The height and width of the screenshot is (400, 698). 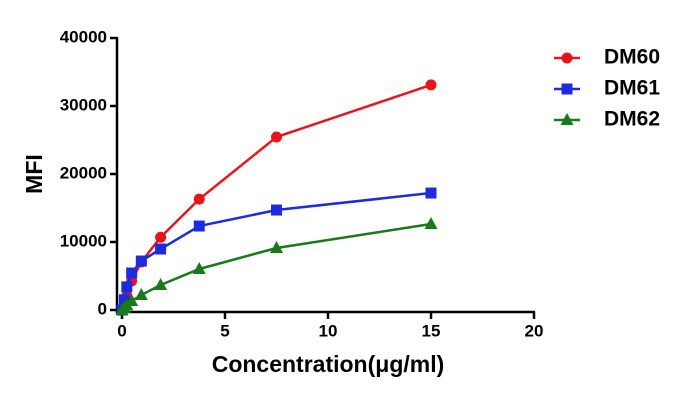 I want to click on legend-label: DM61, so click(x=632, y=88).